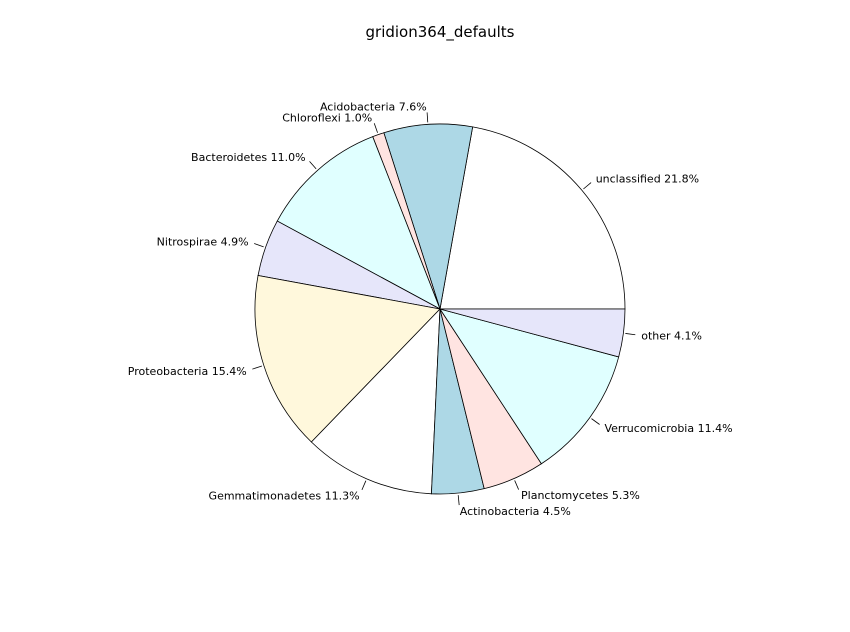 This screenshot has width=850, height=632. Describe the element at coordinates (284, 495) in the screenshot. I see `slice-label: Gemmatimonadetes 11.3%` at that location.